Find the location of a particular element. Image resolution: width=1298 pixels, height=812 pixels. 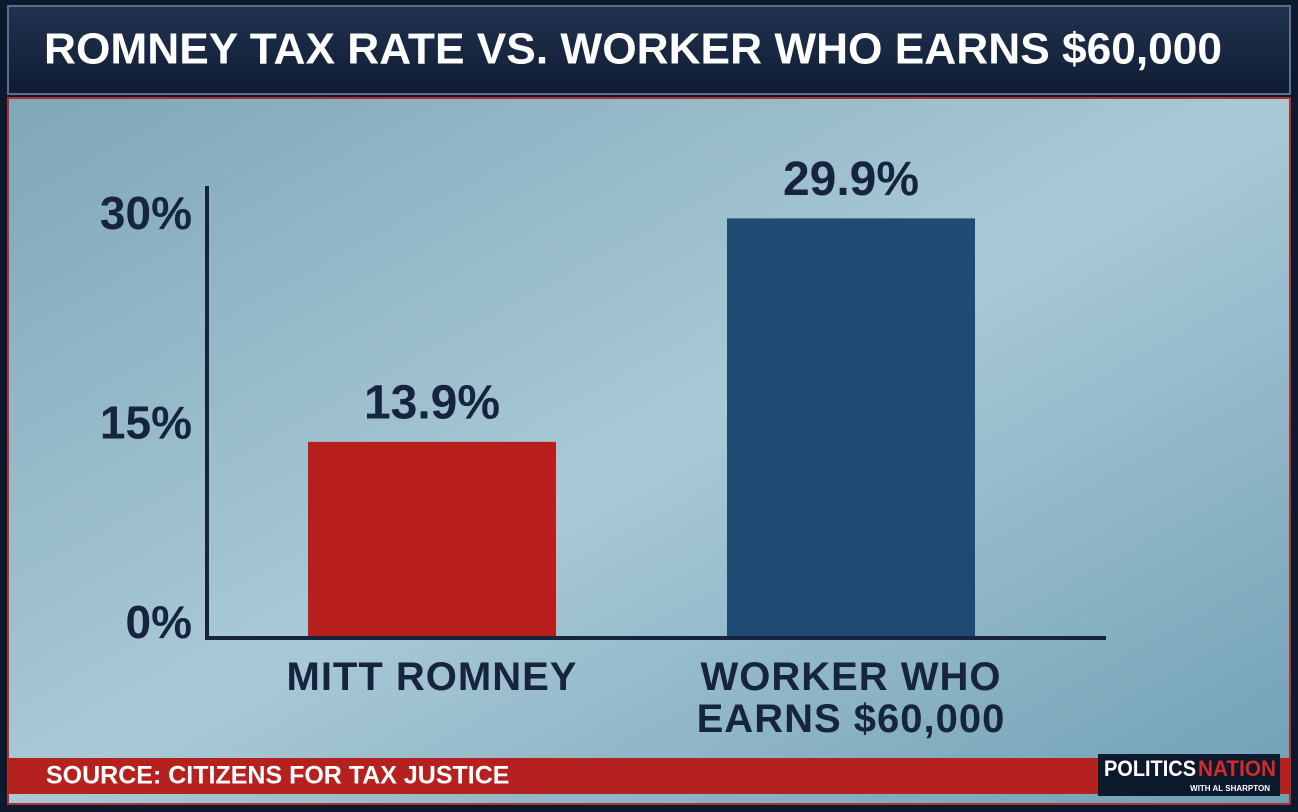

logo-box is located at coordinates (1189, 775).